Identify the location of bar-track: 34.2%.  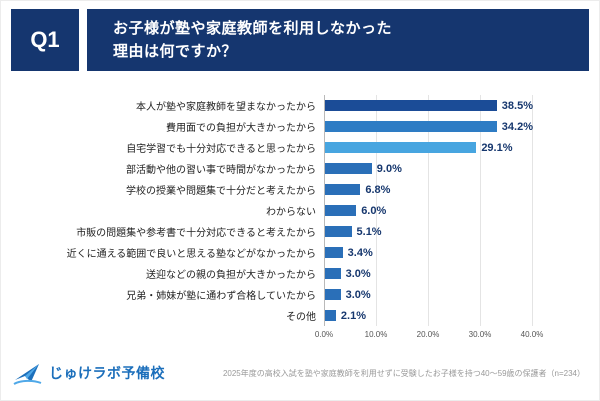
(428, 126).